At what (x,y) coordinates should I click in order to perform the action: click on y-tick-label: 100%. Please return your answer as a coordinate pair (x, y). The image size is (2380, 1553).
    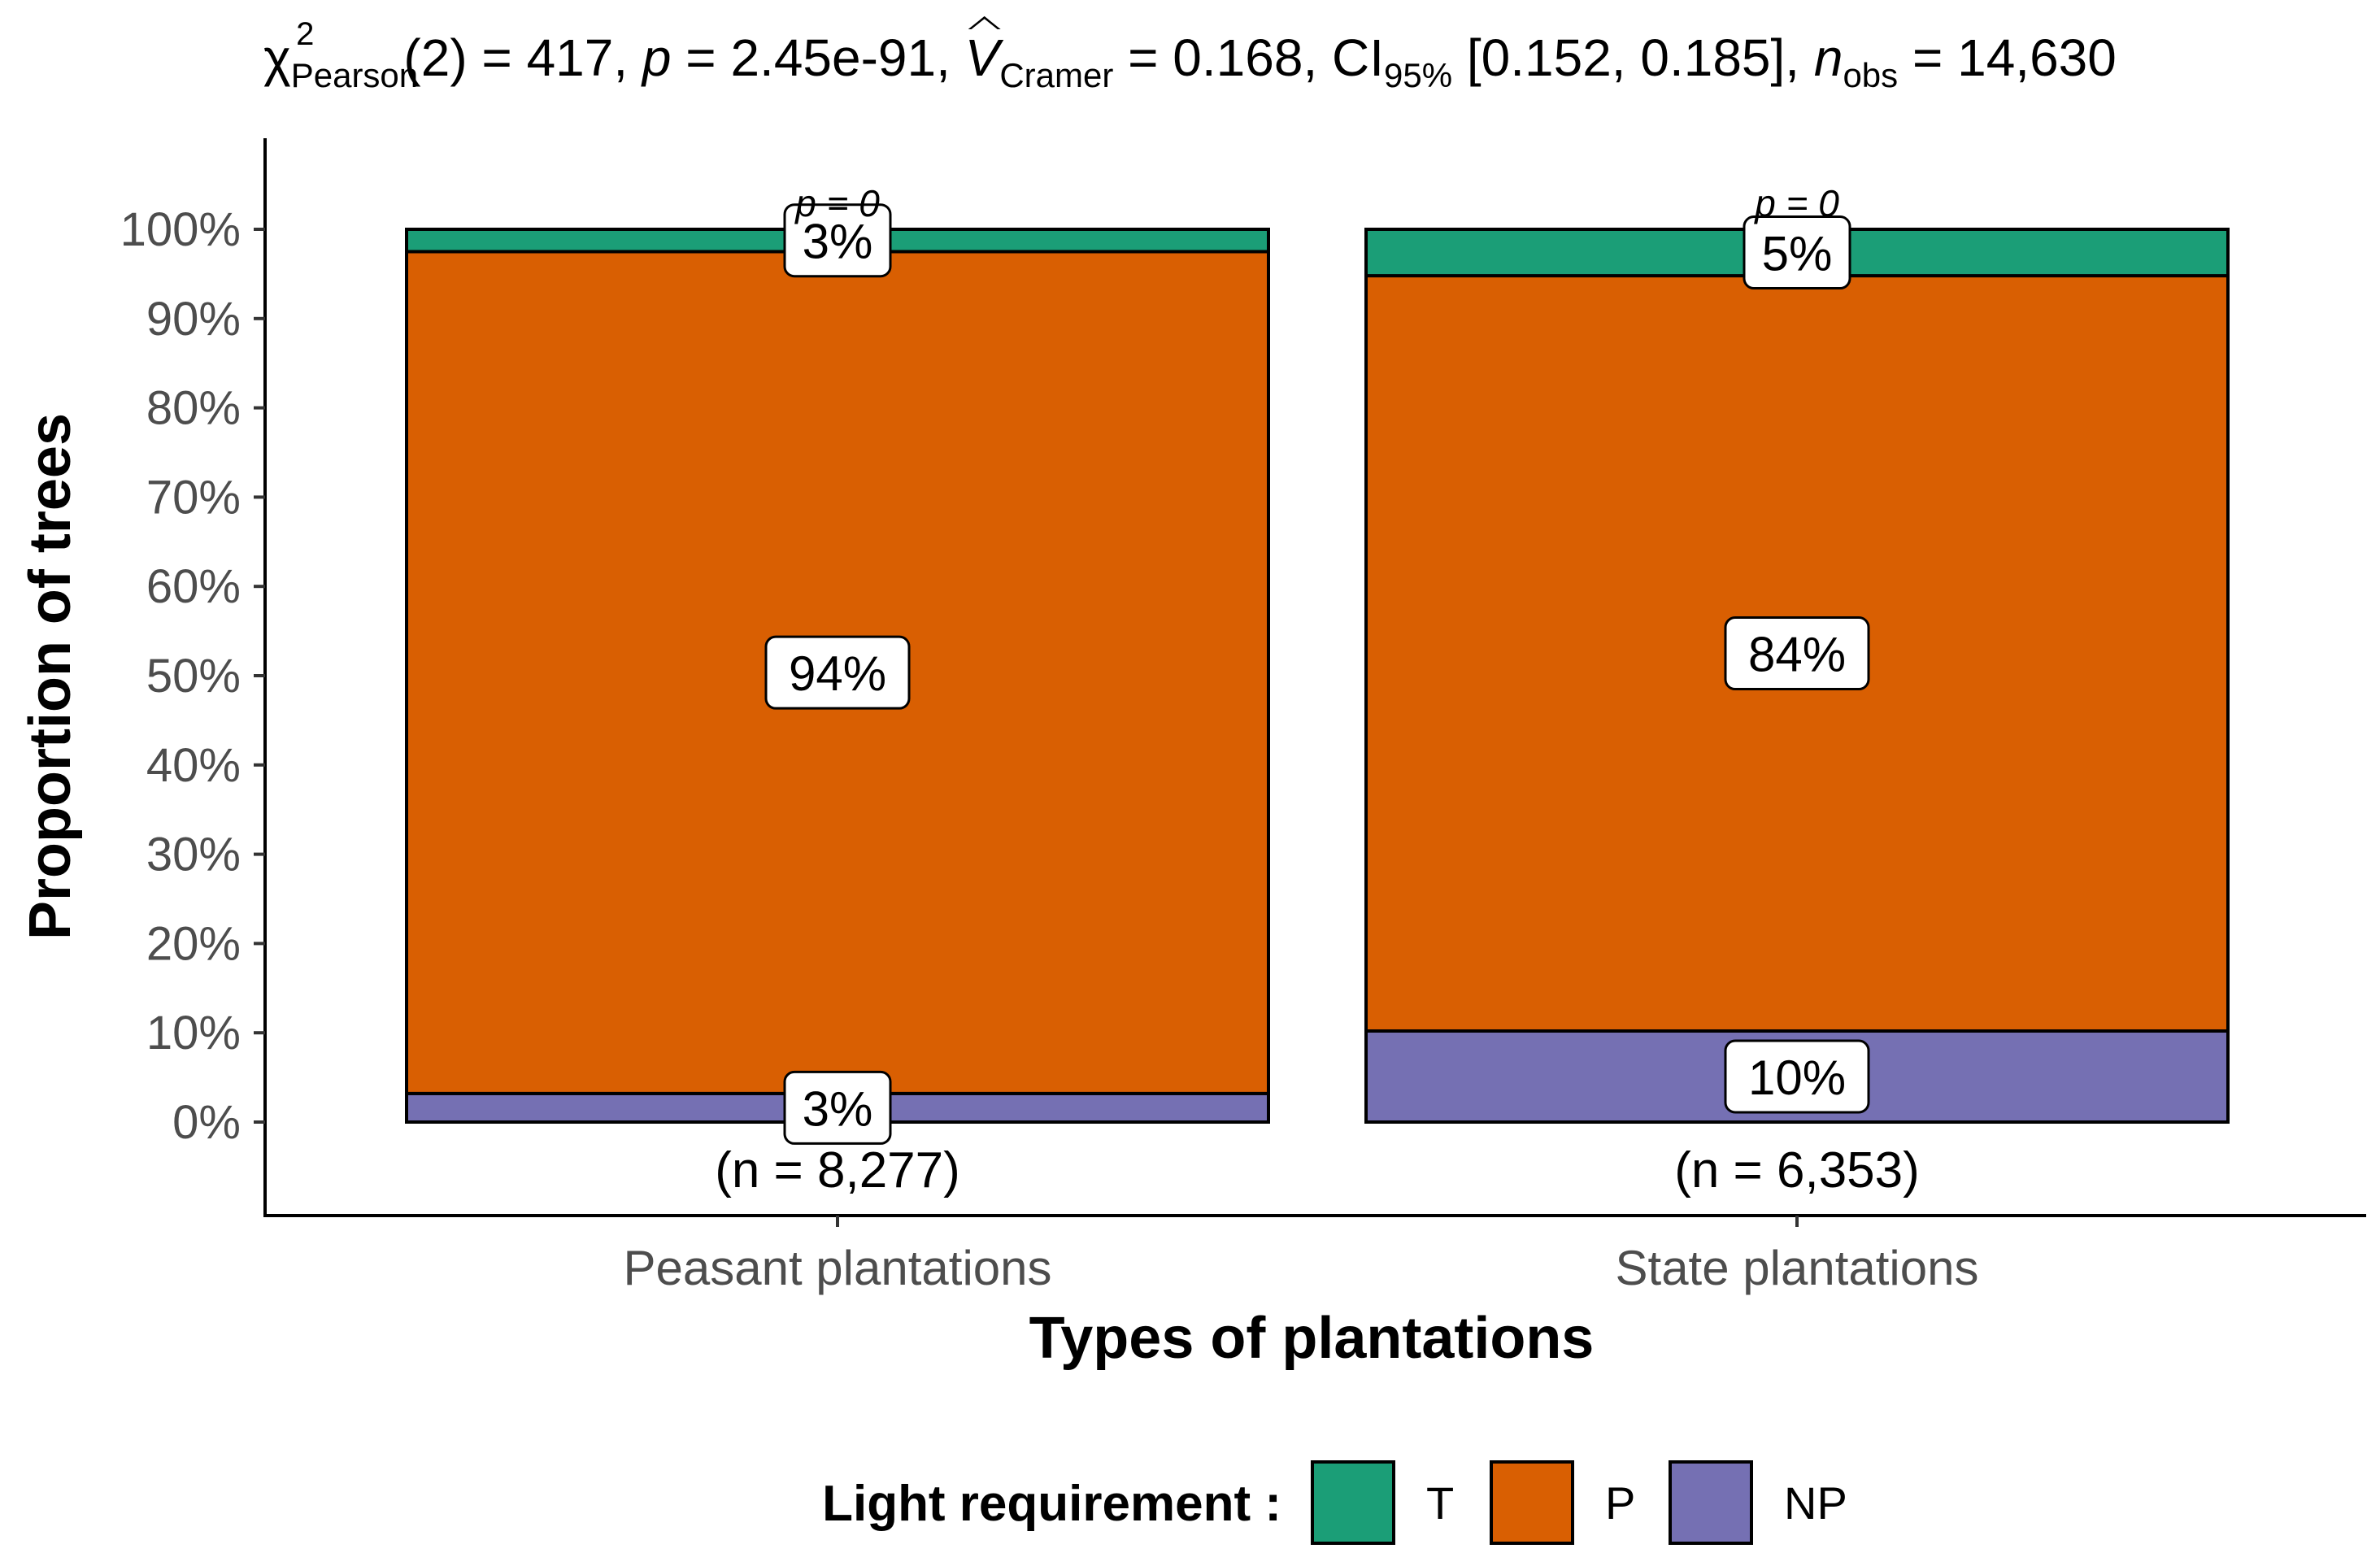
    Looking at the image, I should click on (180, 229).